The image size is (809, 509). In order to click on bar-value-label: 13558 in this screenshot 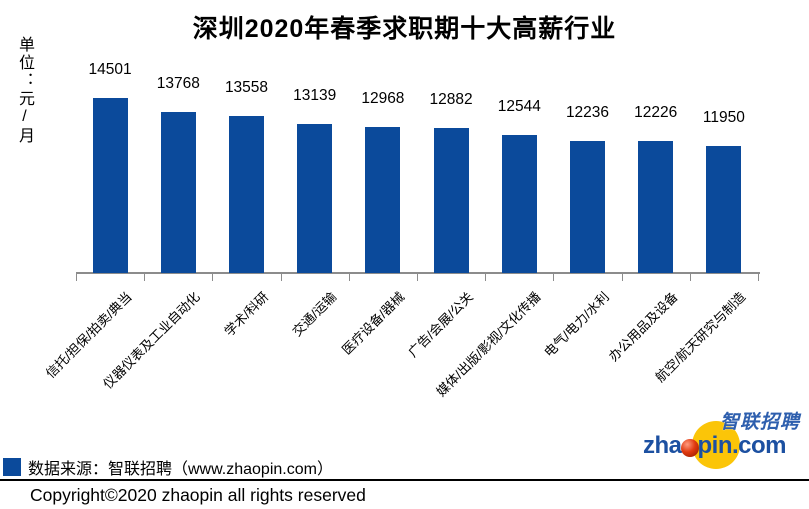, I will do `click(246, 87)`.